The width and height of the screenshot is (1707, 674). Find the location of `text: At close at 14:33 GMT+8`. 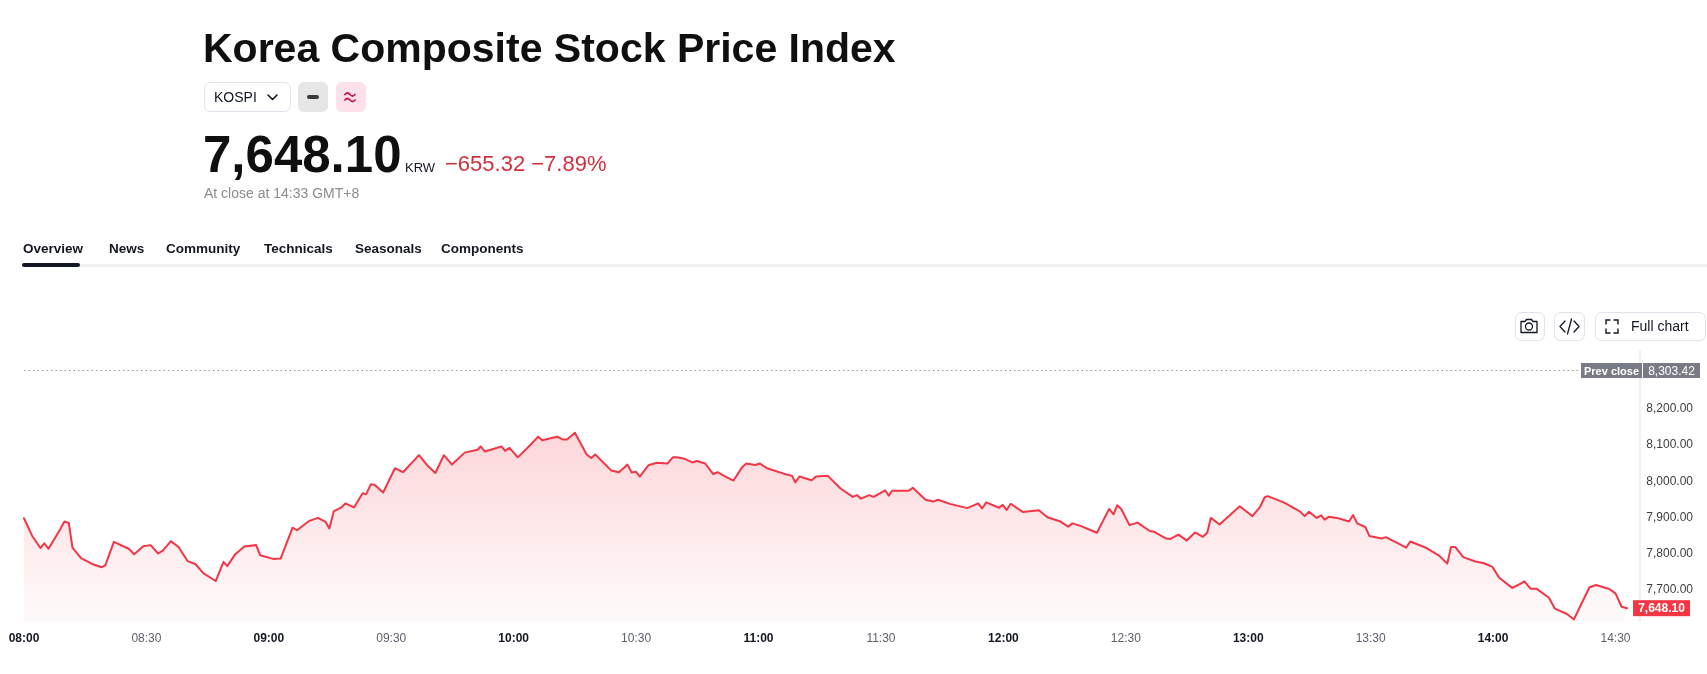

text: At close at 14:33 GMT+8 is located at coordinates (282, 193).